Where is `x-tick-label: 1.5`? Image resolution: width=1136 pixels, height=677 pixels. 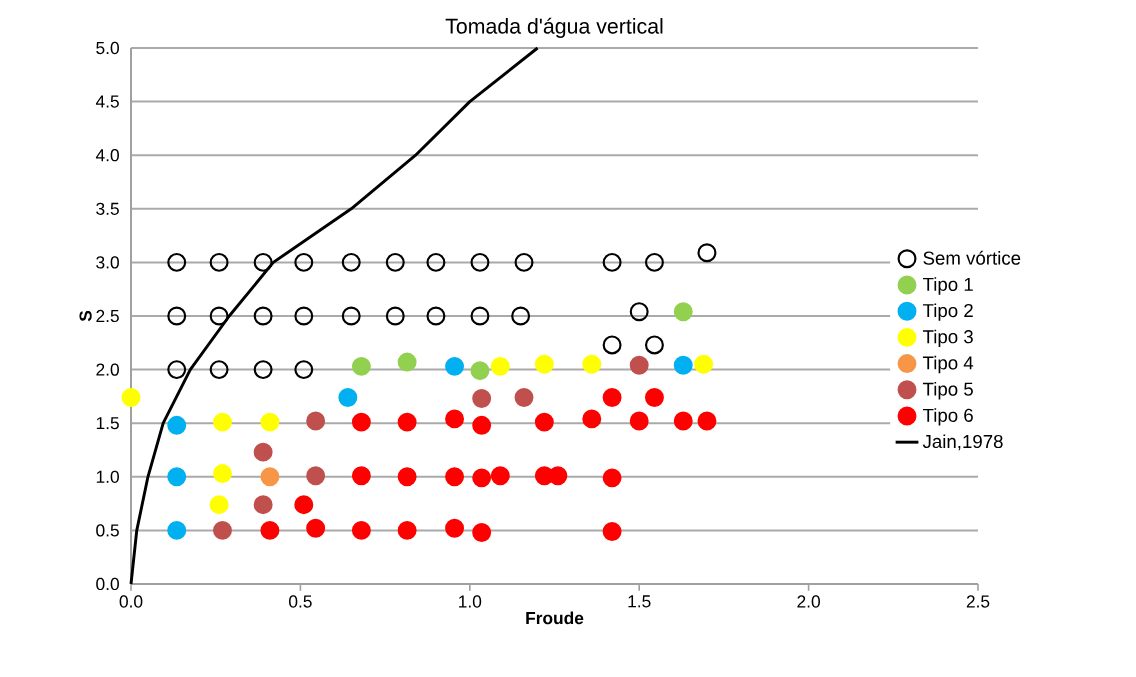
x-tick-label: 1.5 is located at coordinates (639, 601).